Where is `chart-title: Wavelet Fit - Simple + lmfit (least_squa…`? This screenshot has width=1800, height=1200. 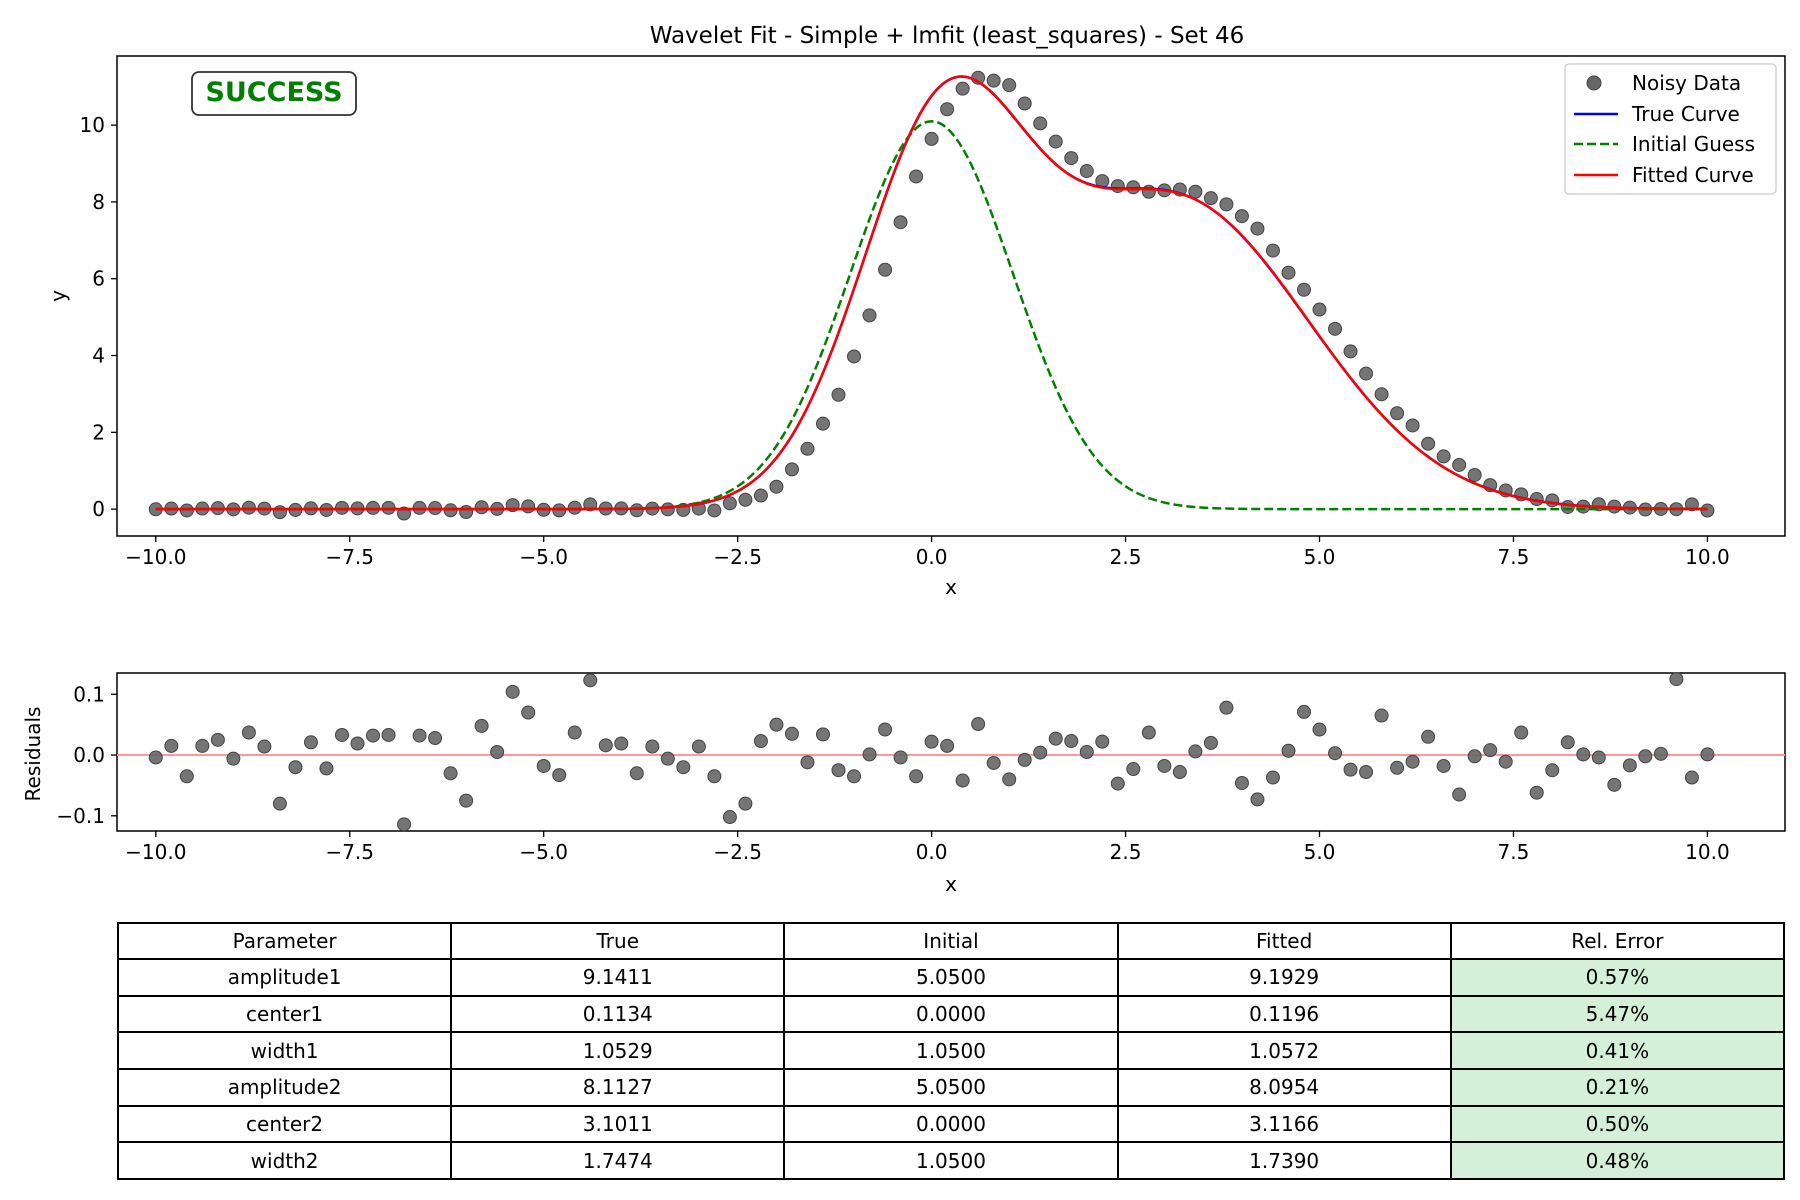 chart-title: Wavelet Fit - Simple + lmfit (least_squa… is located at coordinates (947, 36).